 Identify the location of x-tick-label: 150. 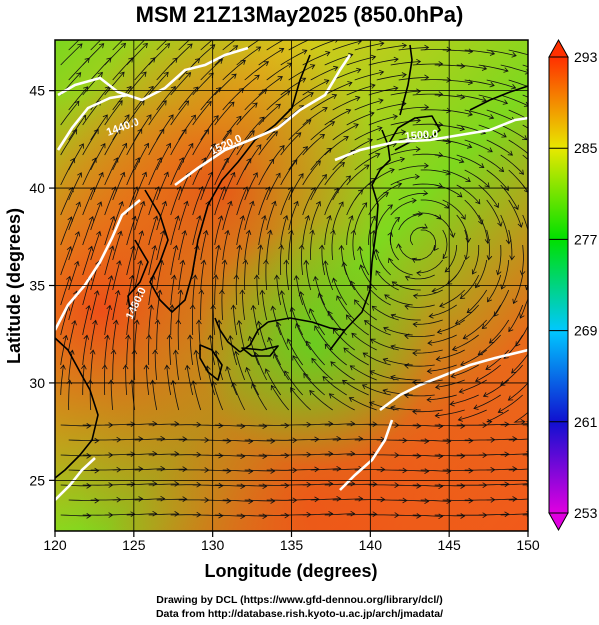
(528, 545).